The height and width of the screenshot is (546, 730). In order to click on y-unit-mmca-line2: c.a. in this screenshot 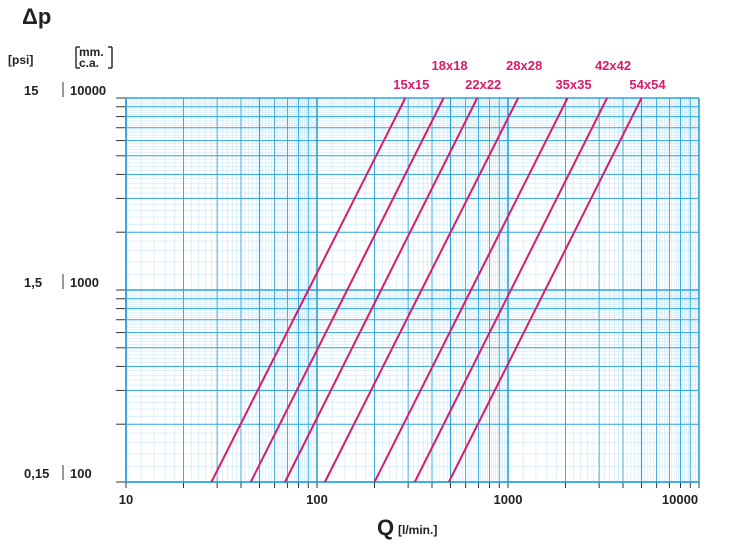, I will do `click(89, 63)`.